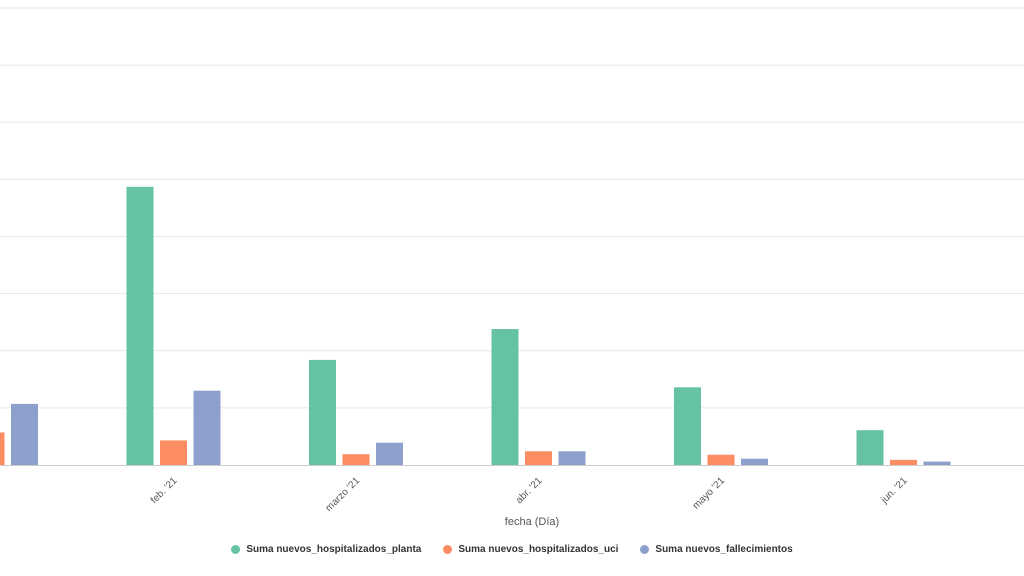 The height and width of the screenshot is (576, 1024). I want to click on x-tick-label: jun. '21, so click(894, 490).